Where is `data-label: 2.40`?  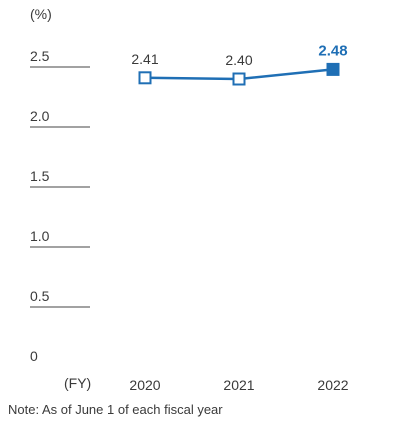 data-label: 2.40 is located at coordinates (238, 60).